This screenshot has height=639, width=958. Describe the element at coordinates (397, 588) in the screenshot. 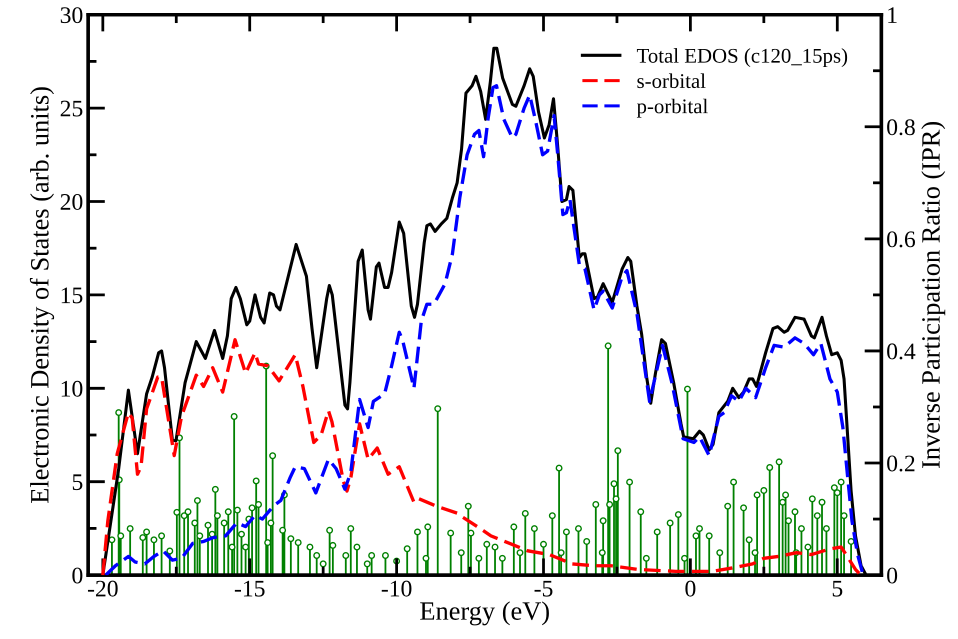

I see `x-tick-label: -10` at that location.